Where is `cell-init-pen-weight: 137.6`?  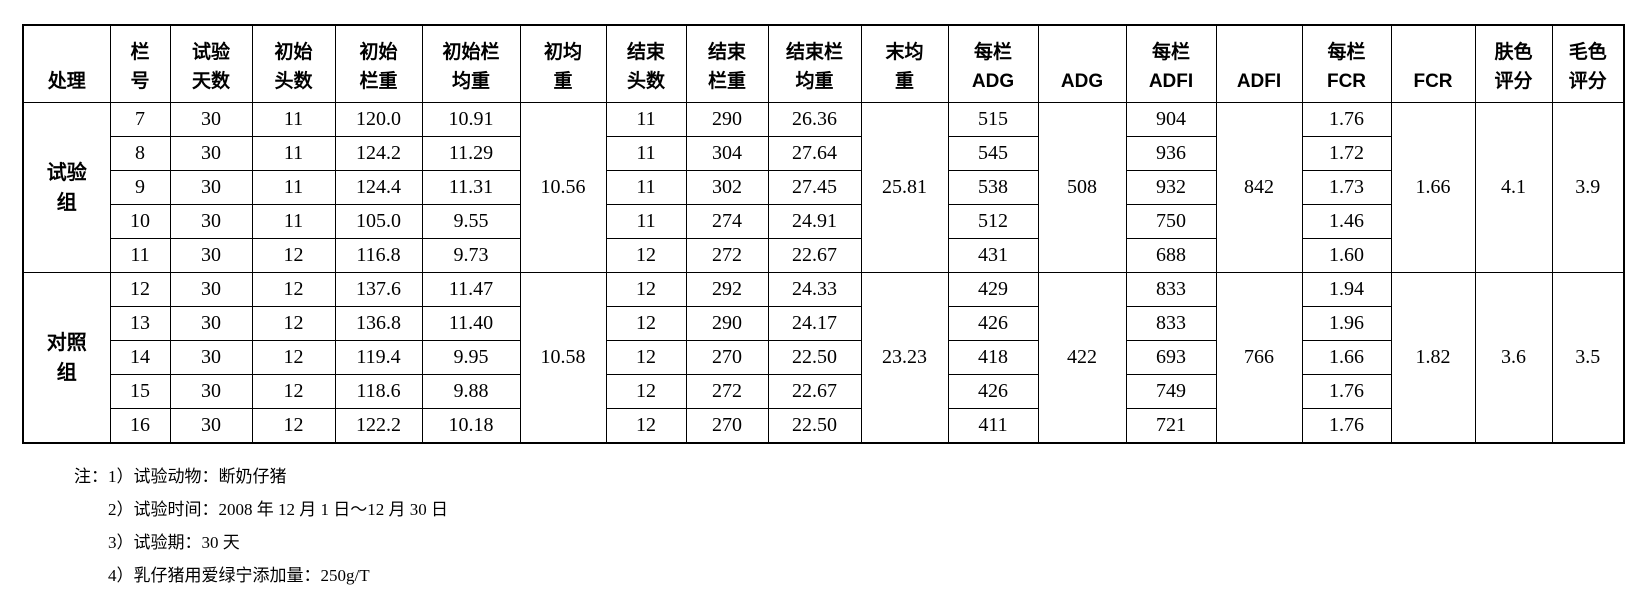
cell-init-pen-weight: 137.6 is located at coordinates (378, 289).